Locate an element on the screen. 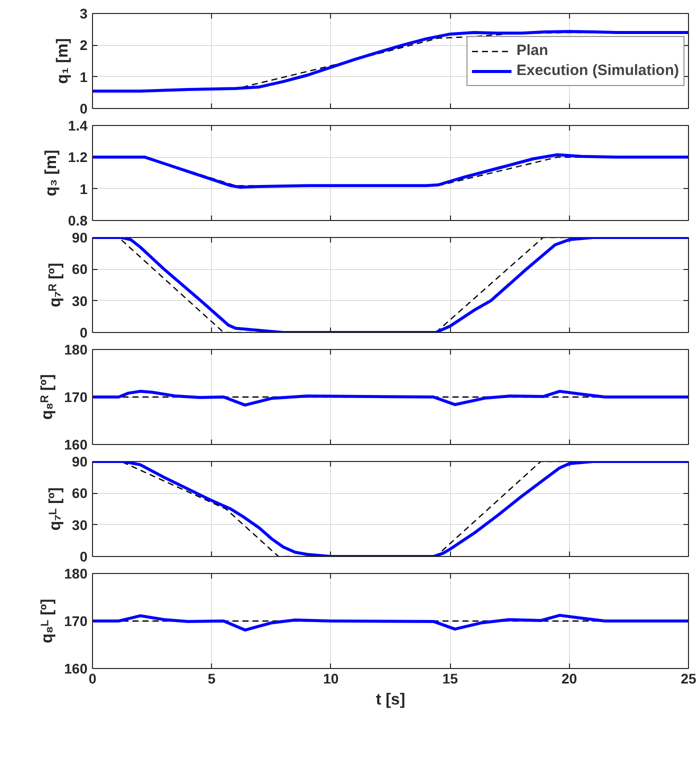  x-tick-label: 5 is located at coordinates (212, 678).